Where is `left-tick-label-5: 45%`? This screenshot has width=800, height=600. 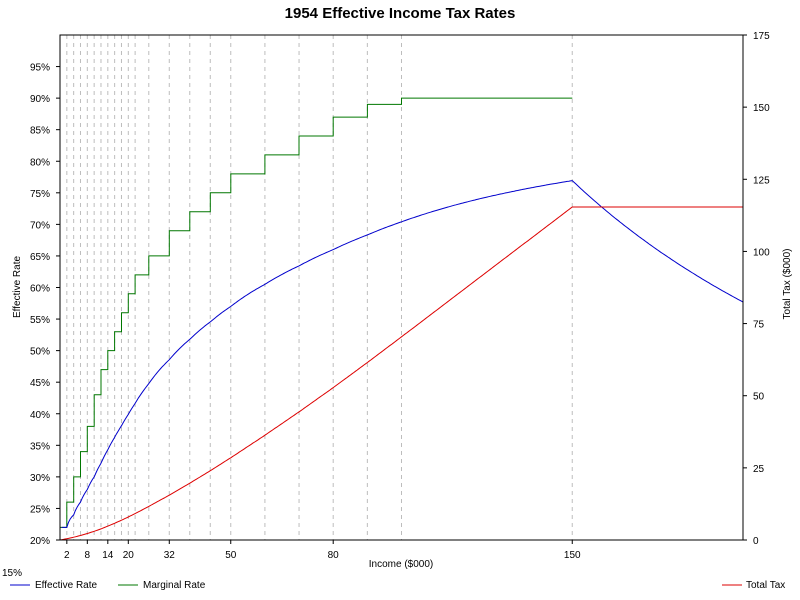
left-tick-label-5: 45% is located at coordinates (40, 383).